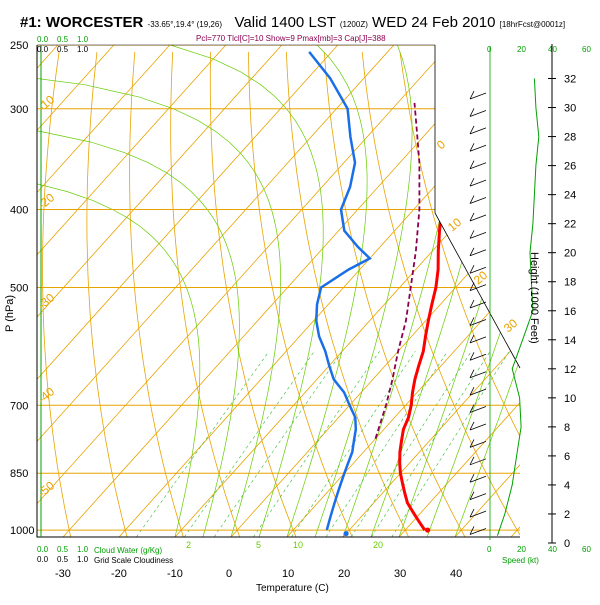 This screenshot has width=600, height=605. I want to click on cloud-scale-bottom-sub-label: 0.0, so click(43, 559).